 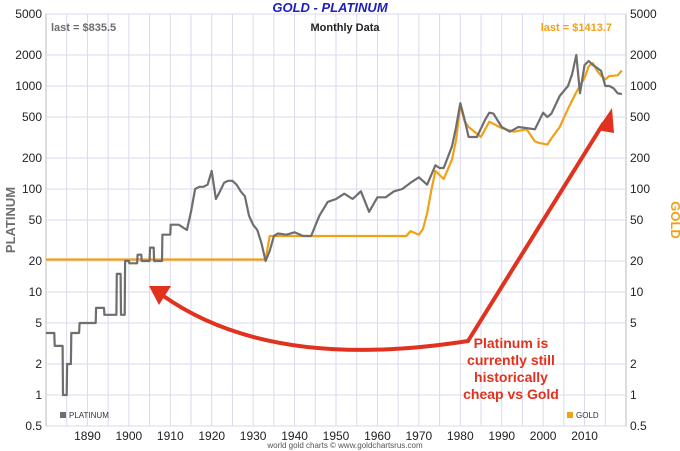 I want to click on x-tick-label: 1960, so click(x=377, y=436).